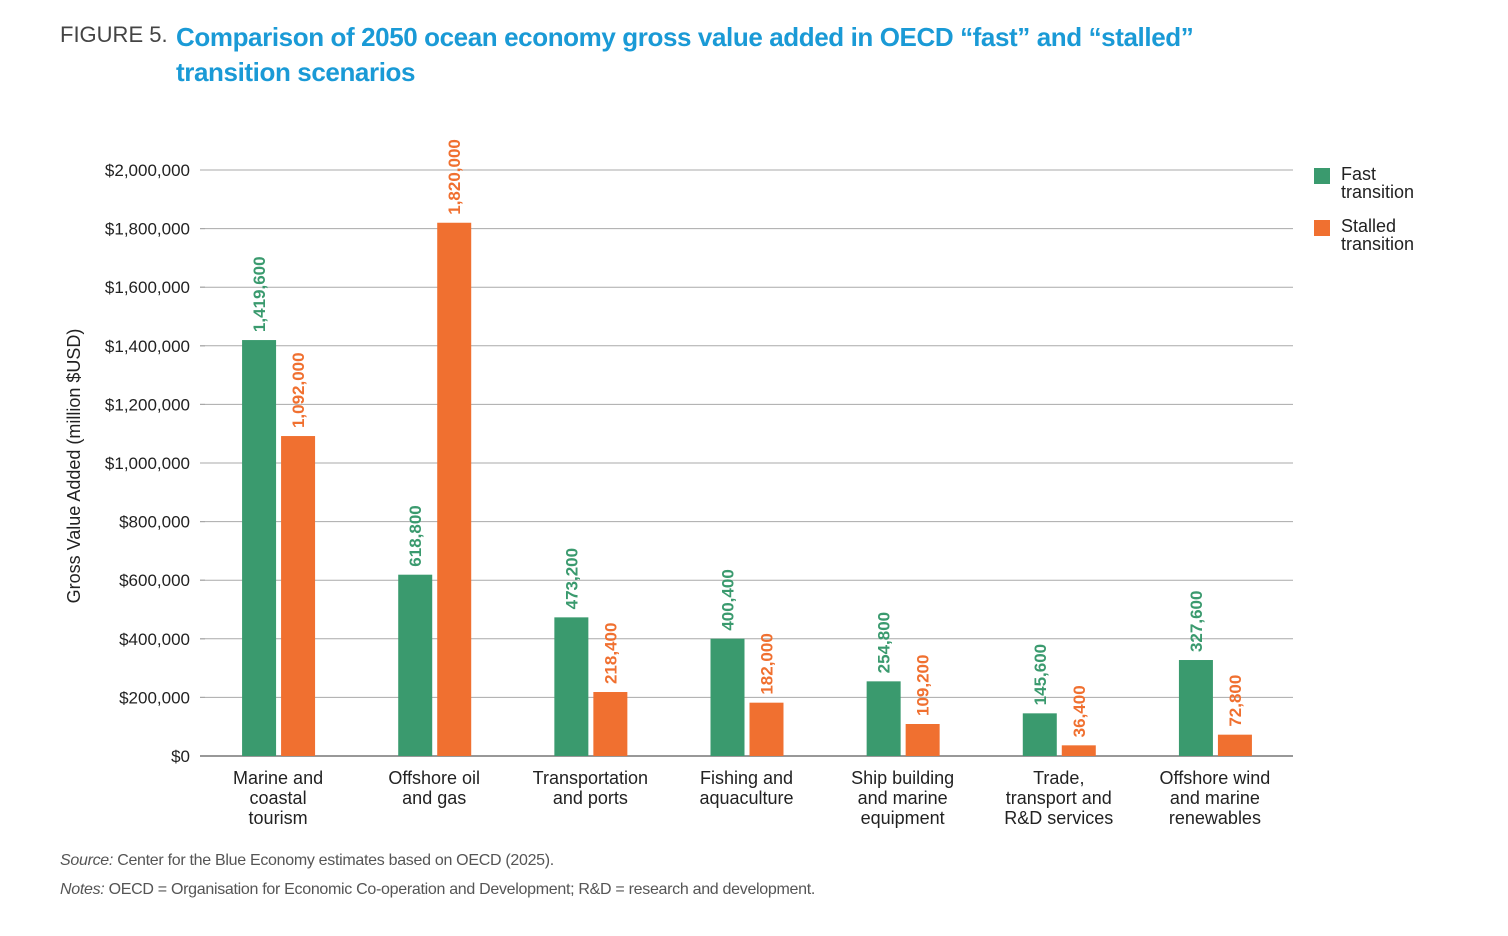  What do you see at coordinates (1059, 798) in the screenshot?
I see `x-tick-label: Trade, transport and R&D services` at bounding box center [1059, 798].